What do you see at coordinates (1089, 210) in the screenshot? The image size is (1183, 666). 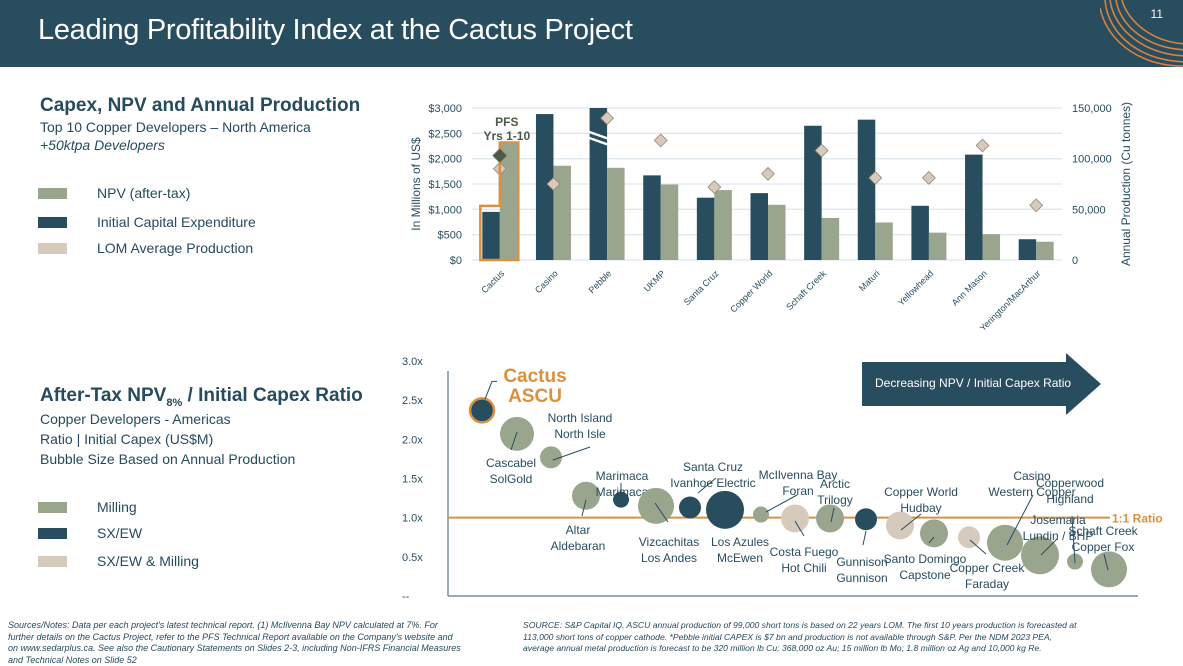 I see `bar-y2-tick-label: 50,000` at bounding box center [1089, 210].